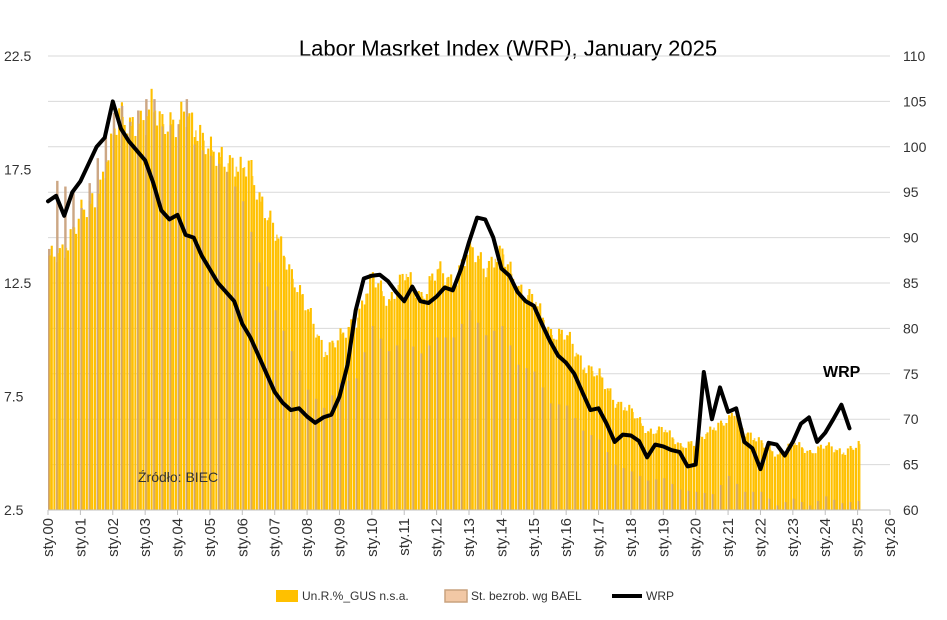 Image resolution: width=947 pixels, height=620 pixels. I want to click on x-tick-label: sty.24, so click(825, 537).